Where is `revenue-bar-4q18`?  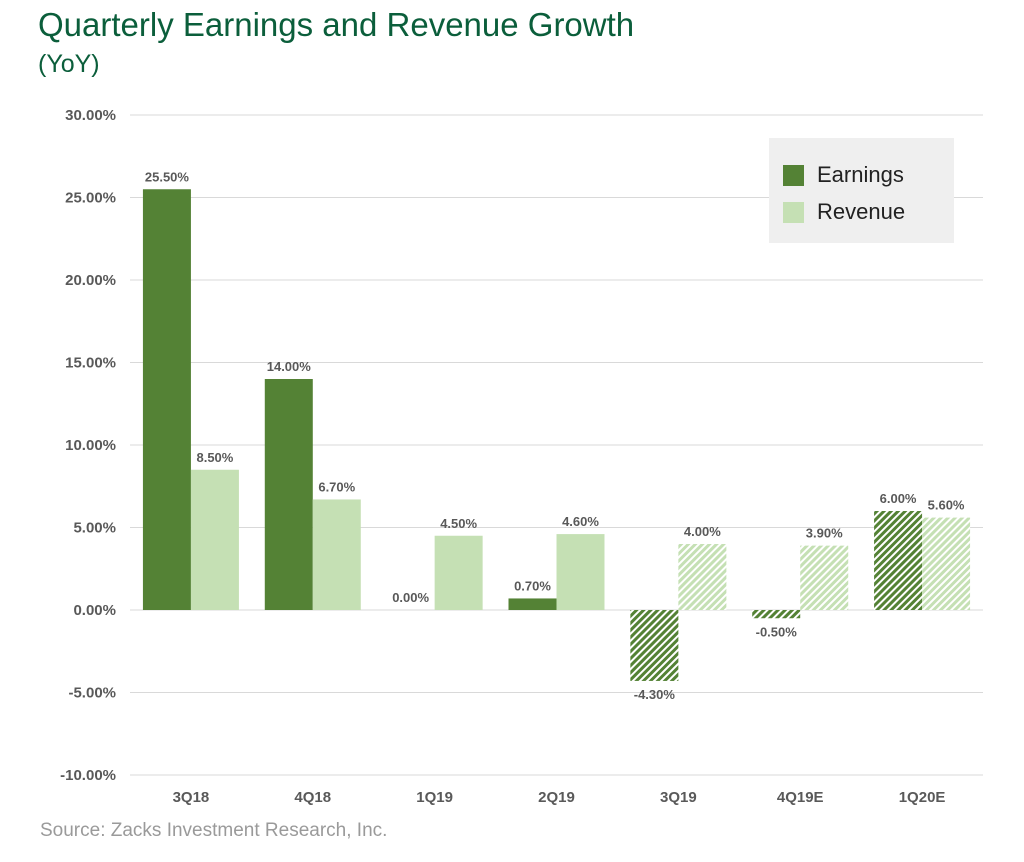
revenue-bar-4q18 is located at coordinates (336, 554).